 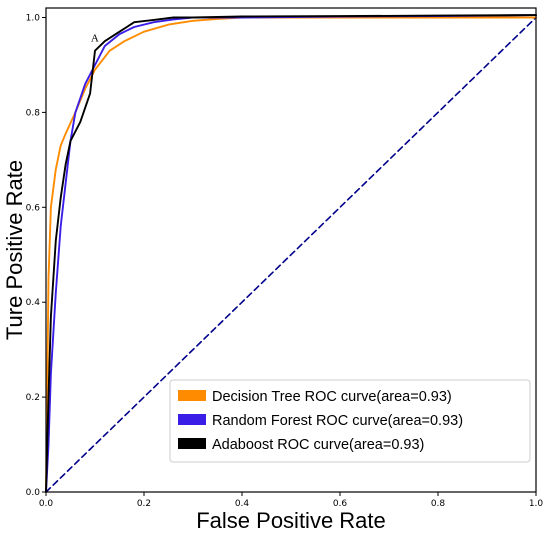 I want to click on annotation-a: A, so click(x=95, y=39).